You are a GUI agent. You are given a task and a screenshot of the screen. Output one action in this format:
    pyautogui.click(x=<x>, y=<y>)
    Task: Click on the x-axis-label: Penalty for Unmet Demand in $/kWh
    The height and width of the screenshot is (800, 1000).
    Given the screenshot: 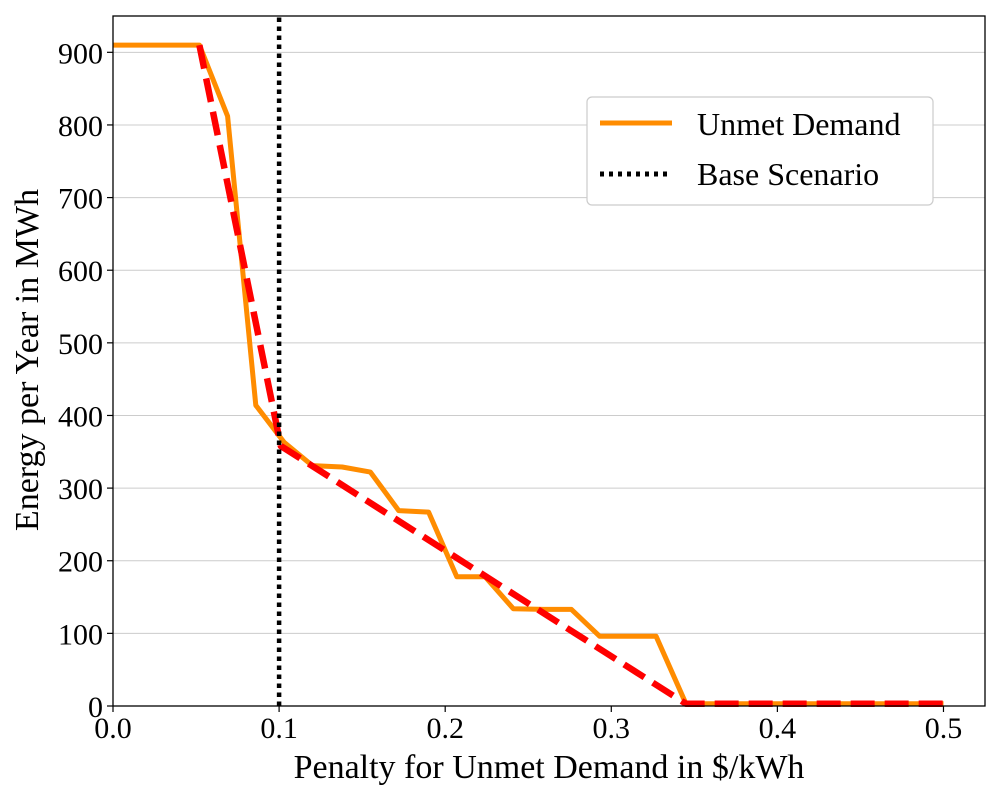 What is the action you would take?
    pyautogui.click(x=549, y=767)
    